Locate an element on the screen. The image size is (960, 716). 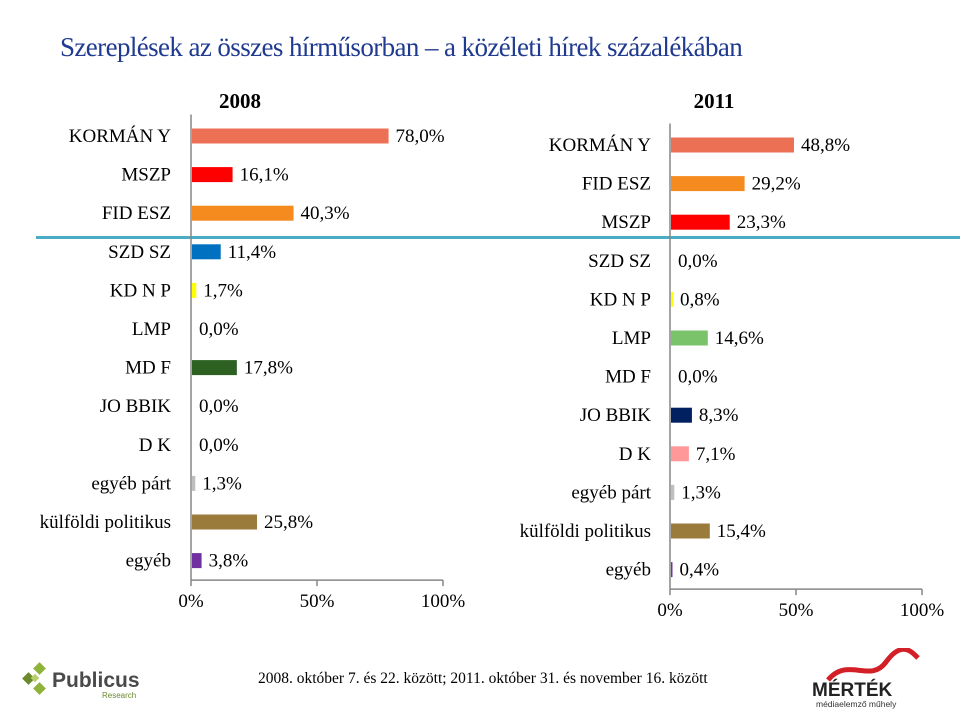
data-label: 0,8% is located at coordinates (700, 299).